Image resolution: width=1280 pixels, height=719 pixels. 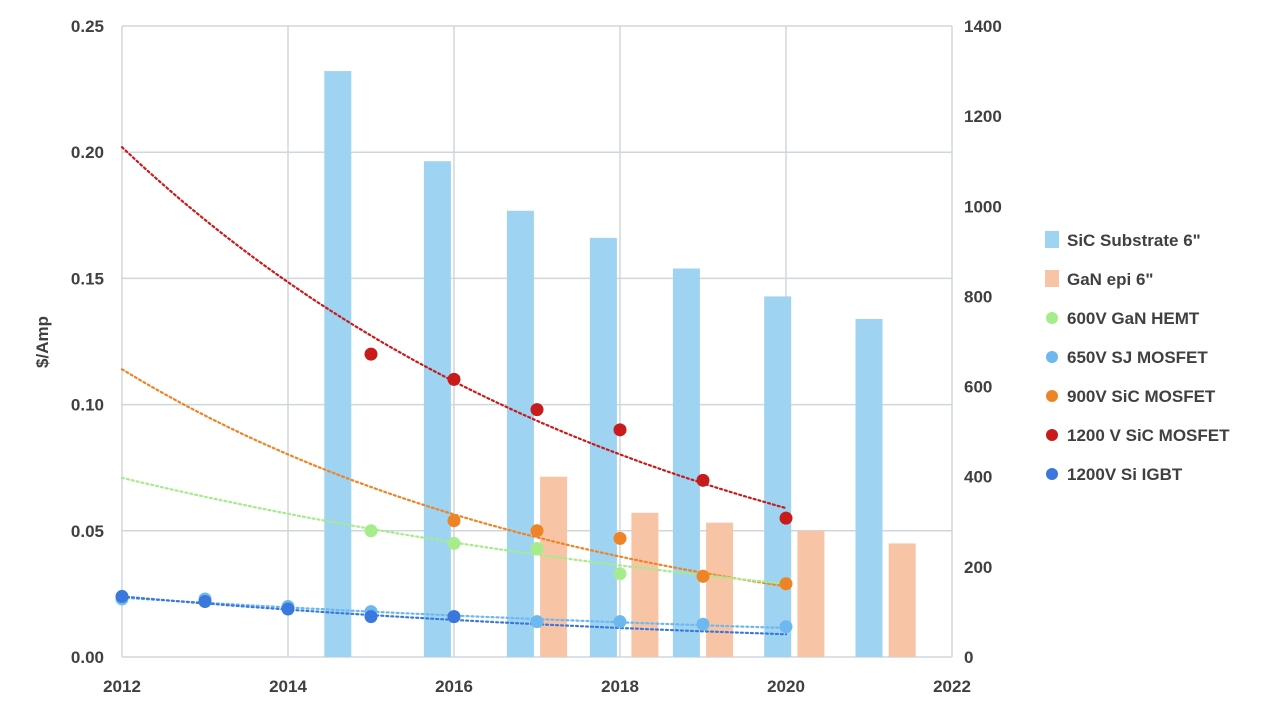 I want to click on y-tick-label: 0.20, so click(x=87, y=152).